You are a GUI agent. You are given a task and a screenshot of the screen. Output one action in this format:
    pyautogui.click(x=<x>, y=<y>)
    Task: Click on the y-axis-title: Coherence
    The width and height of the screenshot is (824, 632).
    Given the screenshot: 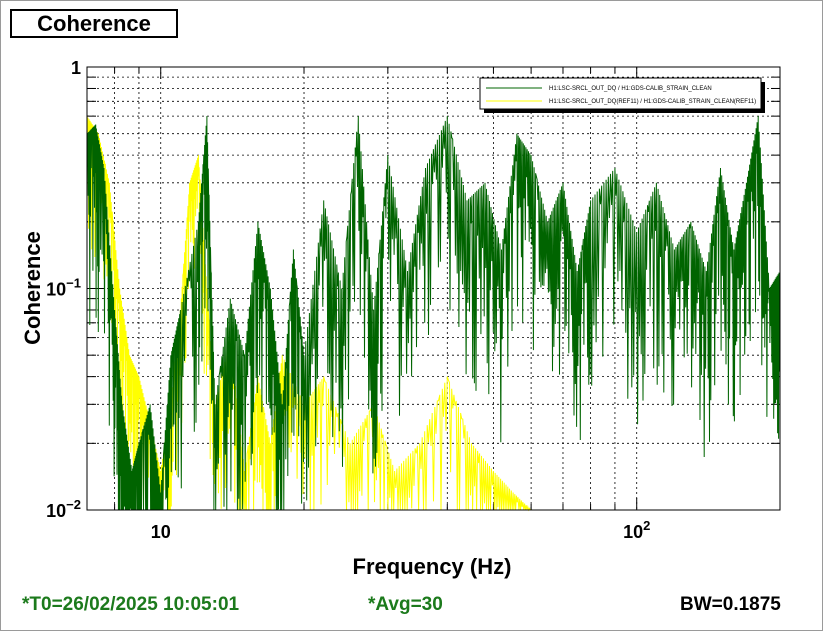 What is the action you would take?
    pyautogui.click(x=32, y=288)
    